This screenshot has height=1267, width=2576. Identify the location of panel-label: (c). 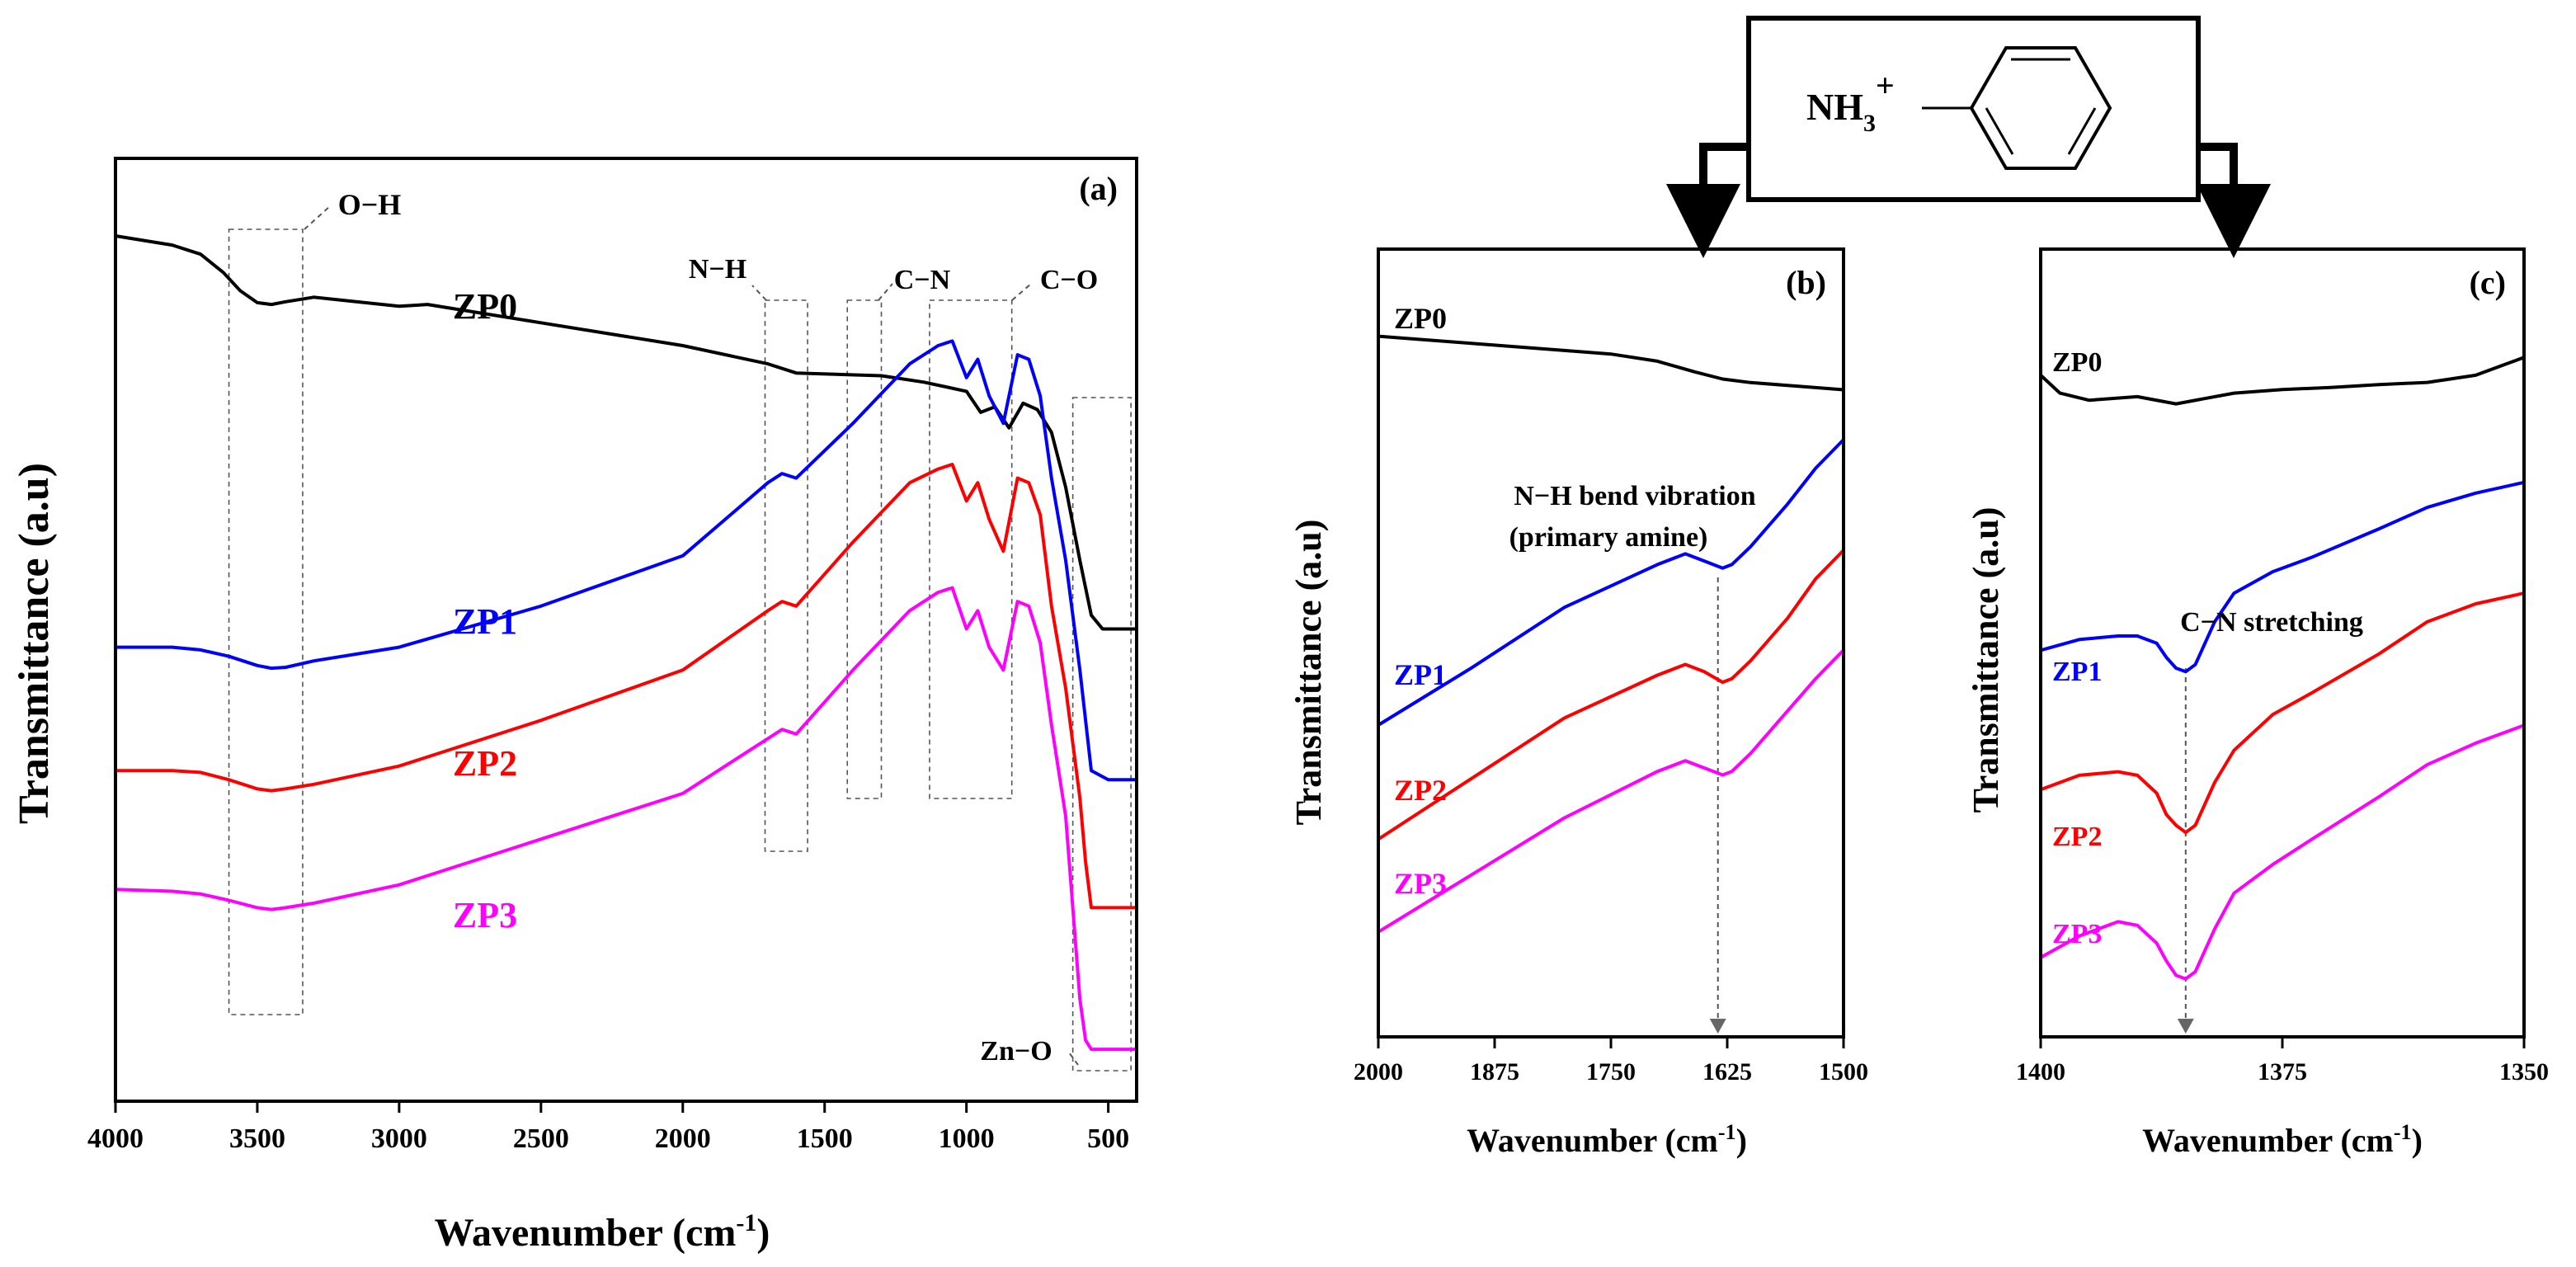
(2488, 282).